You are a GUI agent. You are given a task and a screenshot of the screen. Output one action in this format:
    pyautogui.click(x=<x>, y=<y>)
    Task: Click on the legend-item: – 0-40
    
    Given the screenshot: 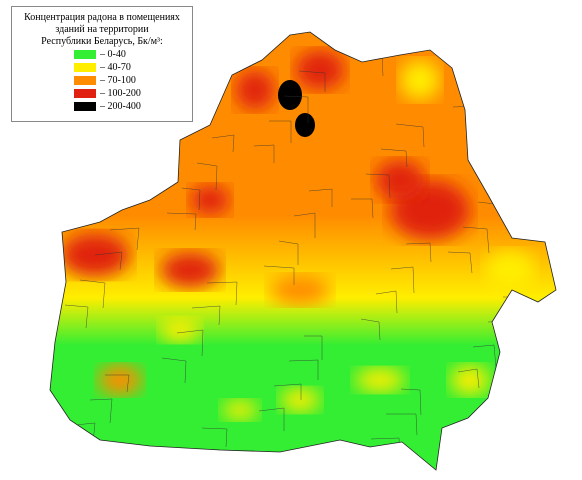 What is the action you would take?
    pyautogui.click(x=131, y=54)
    